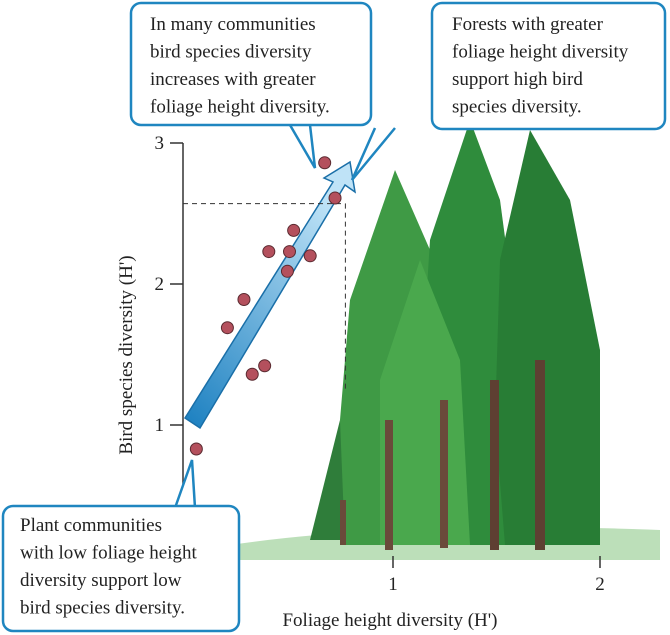  I want to click on callout-text: species diversity., so click(517, 107).